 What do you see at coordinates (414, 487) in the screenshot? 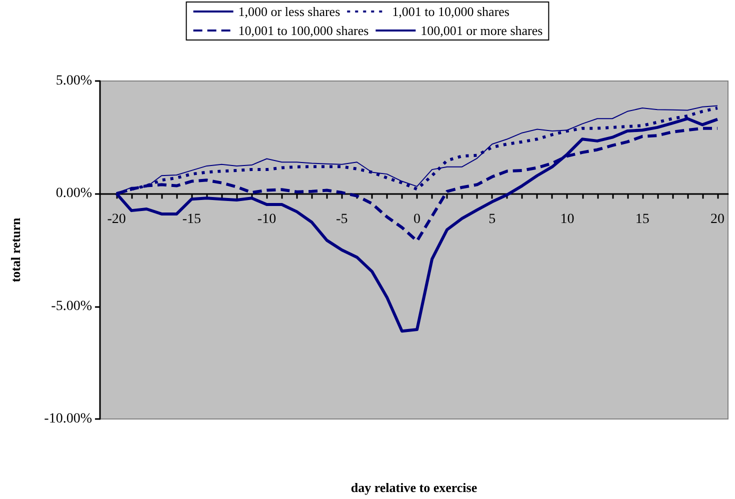
I see `x-axis-title: day relative to exercise` at bounding box center [414, 487].